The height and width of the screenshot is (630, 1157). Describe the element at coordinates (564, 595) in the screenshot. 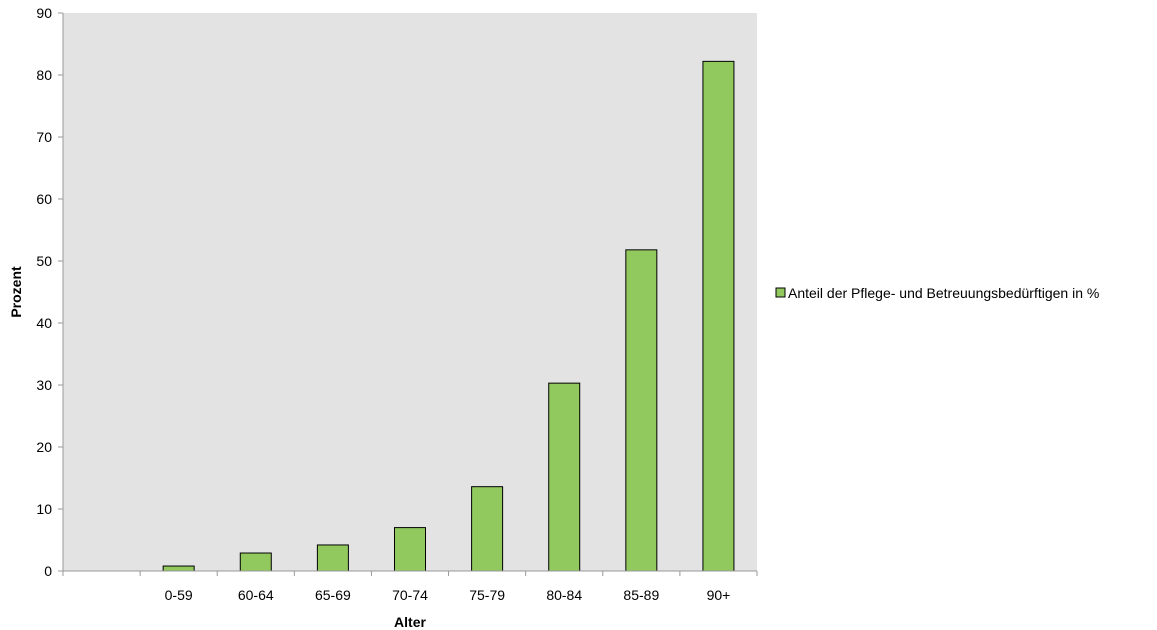

I see `x-tick-label: 80-84` at that location.